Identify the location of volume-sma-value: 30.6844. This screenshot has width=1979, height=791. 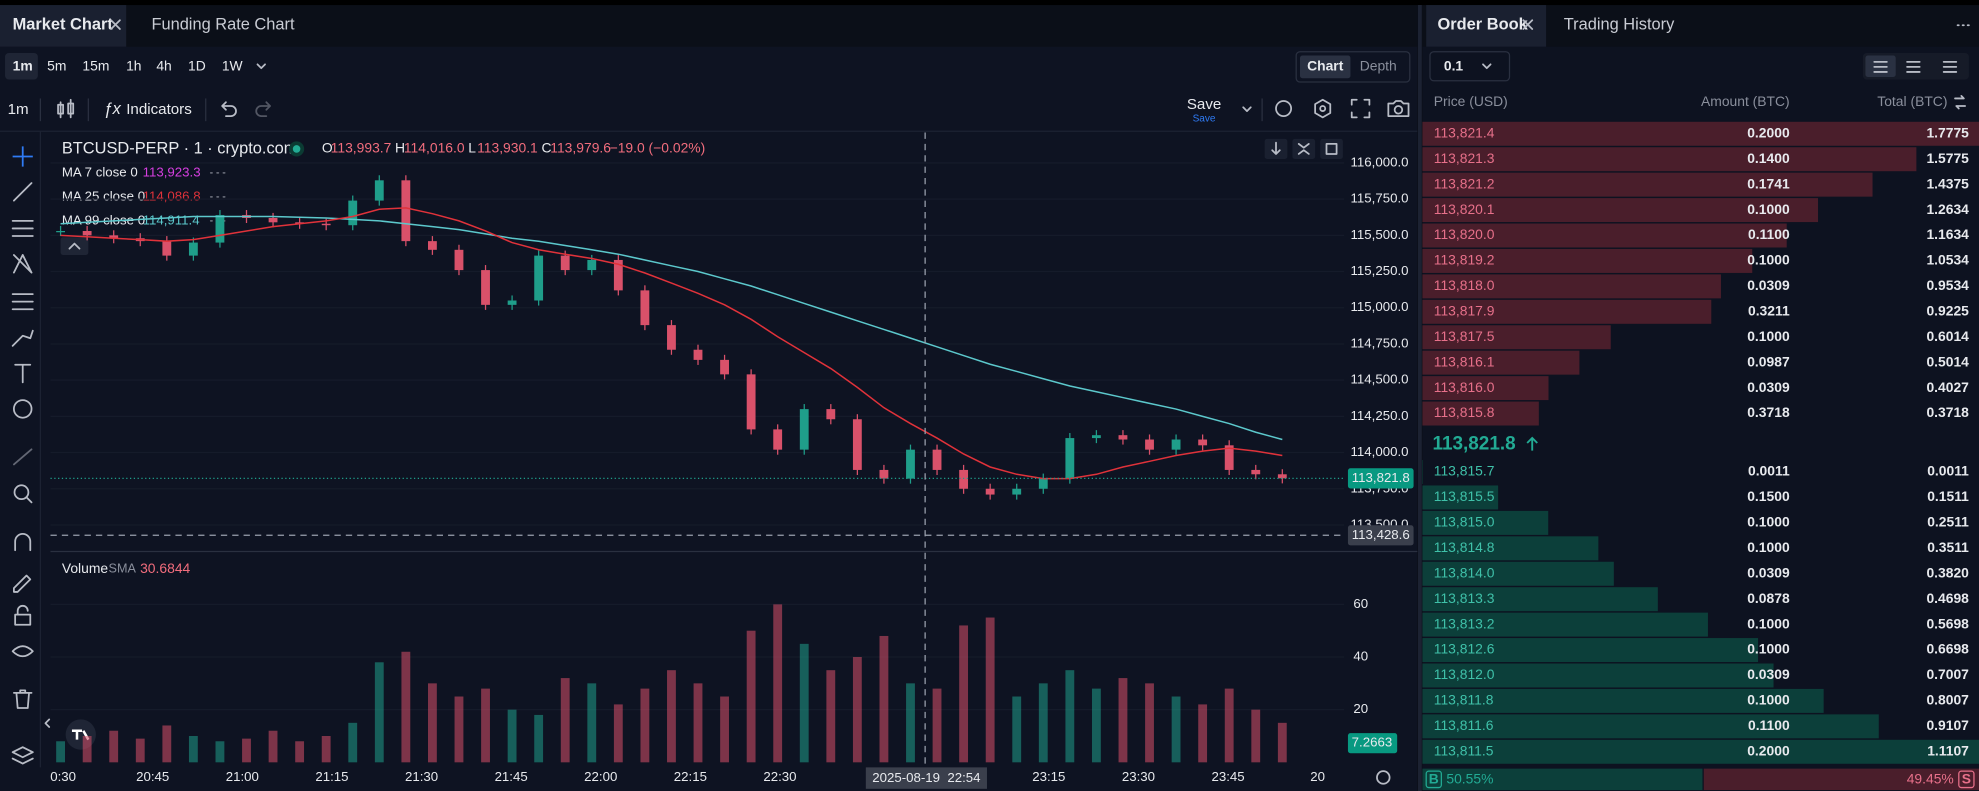
(165, 568).